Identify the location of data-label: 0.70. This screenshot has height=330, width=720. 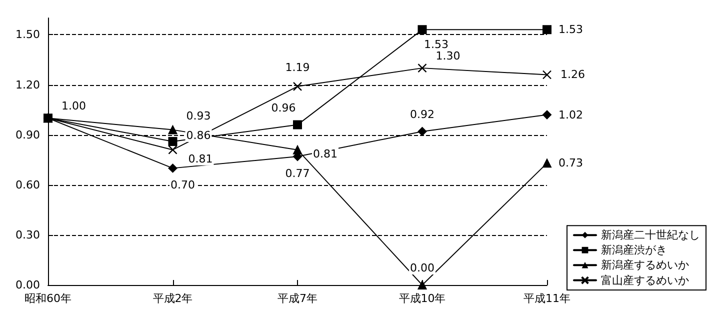
(182, 185).